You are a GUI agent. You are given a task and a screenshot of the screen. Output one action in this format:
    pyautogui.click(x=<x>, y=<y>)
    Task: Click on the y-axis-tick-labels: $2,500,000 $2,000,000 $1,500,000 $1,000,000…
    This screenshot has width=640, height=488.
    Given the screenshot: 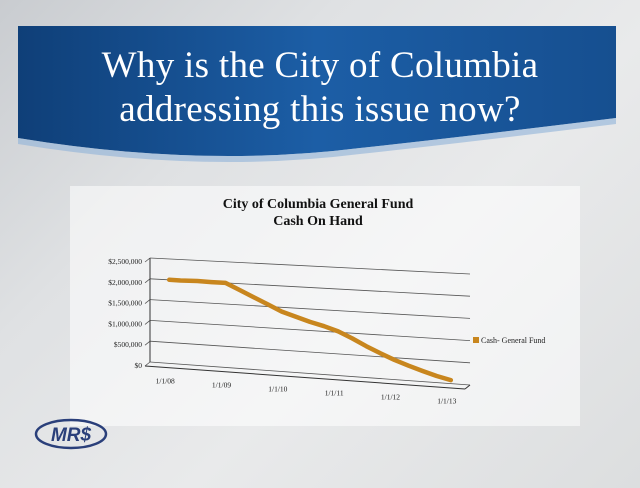 What is the action you would take?
    pyautogui.click(x=125, y=313)
    